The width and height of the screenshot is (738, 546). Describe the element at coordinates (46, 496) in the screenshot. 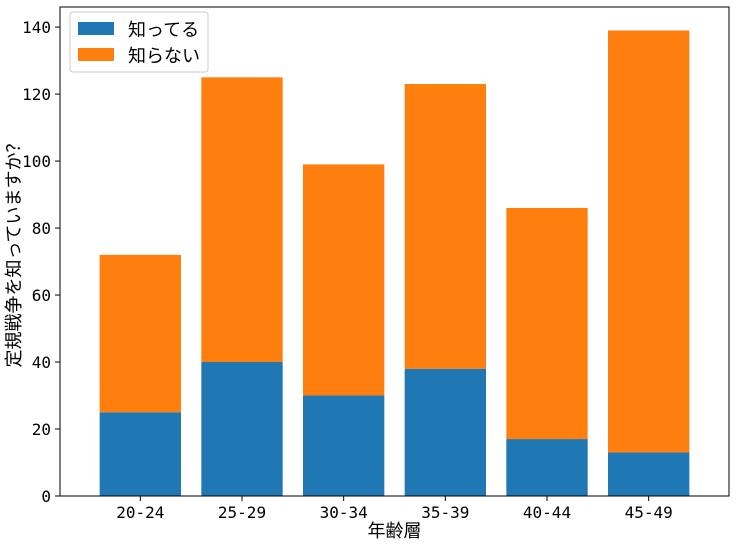

I see `y-tick-label: 0` at that location.